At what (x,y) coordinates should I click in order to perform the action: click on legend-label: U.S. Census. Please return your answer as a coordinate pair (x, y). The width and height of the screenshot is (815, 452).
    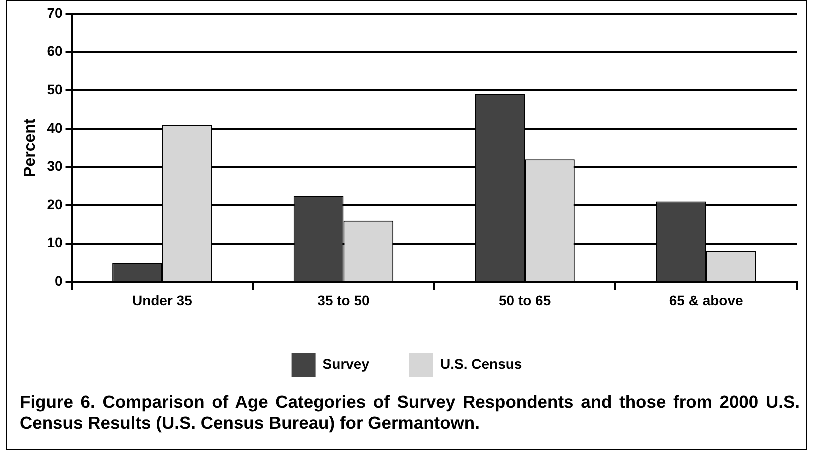
    Looking at the image, I should click on (481, 364).